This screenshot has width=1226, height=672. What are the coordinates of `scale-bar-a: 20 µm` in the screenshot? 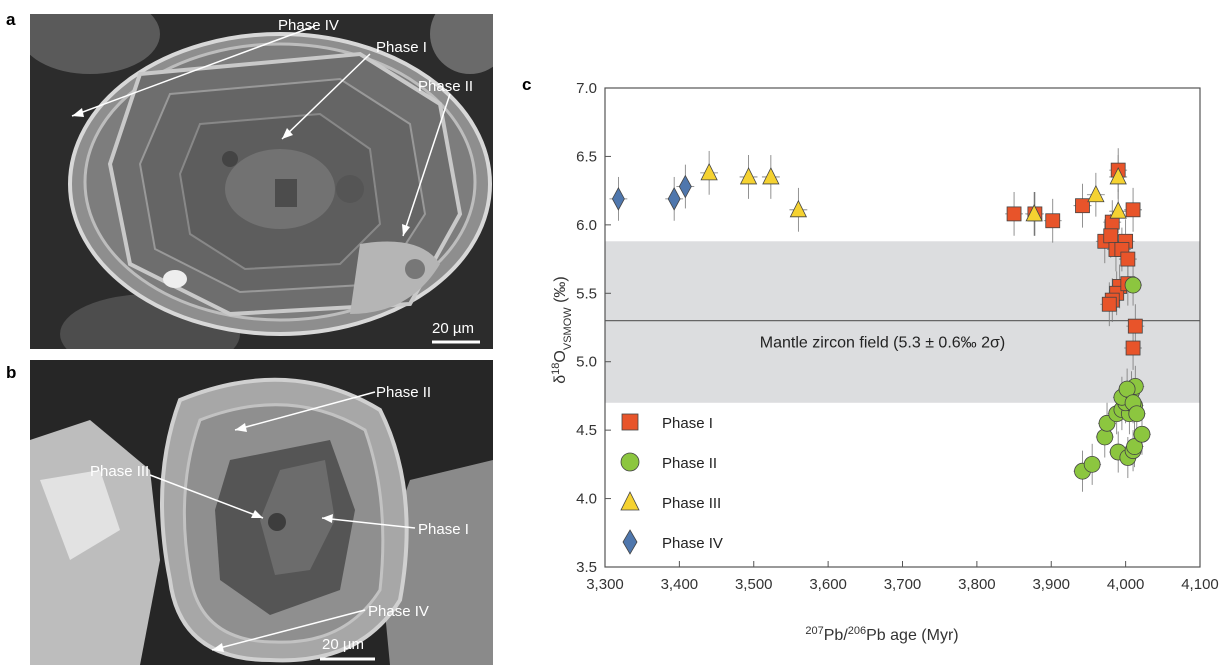 It's located at (453, 328).